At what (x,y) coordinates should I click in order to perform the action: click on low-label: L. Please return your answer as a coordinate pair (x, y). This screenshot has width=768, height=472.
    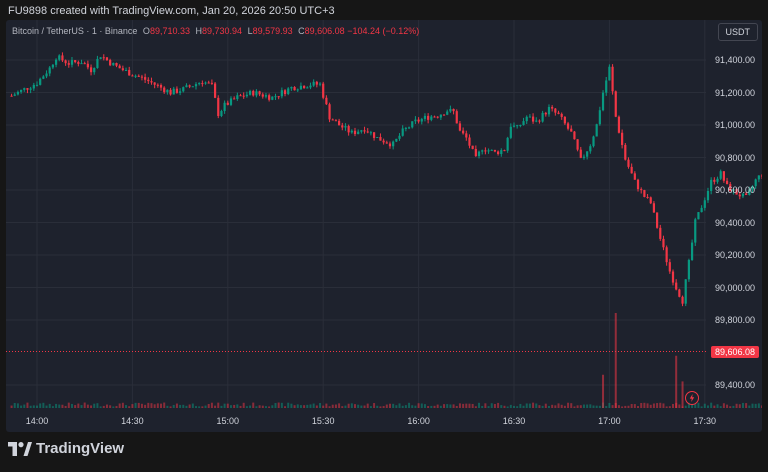
    Looking at the image, I should click on (250, 31).